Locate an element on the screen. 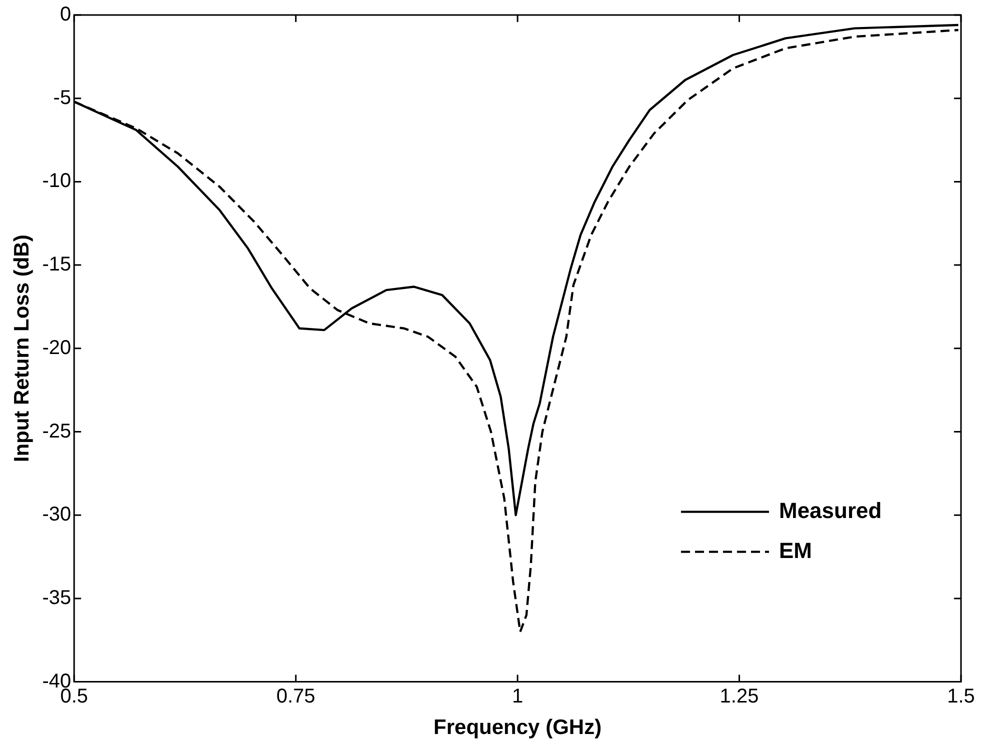 The height and width of the screenshot is (749, 985). y-tick-label: -10 is located at coordinates (57, 181).